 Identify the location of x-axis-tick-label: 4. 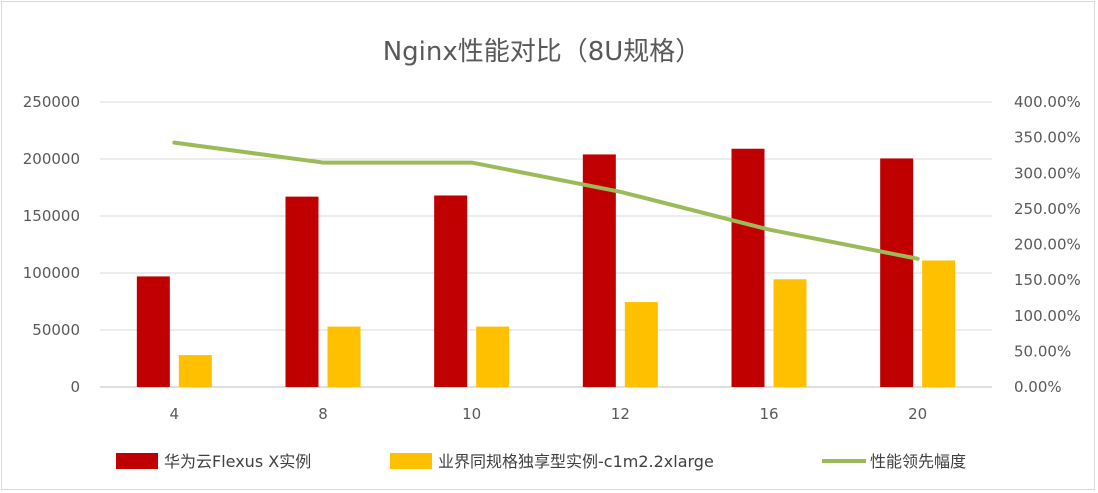
(175, 414).